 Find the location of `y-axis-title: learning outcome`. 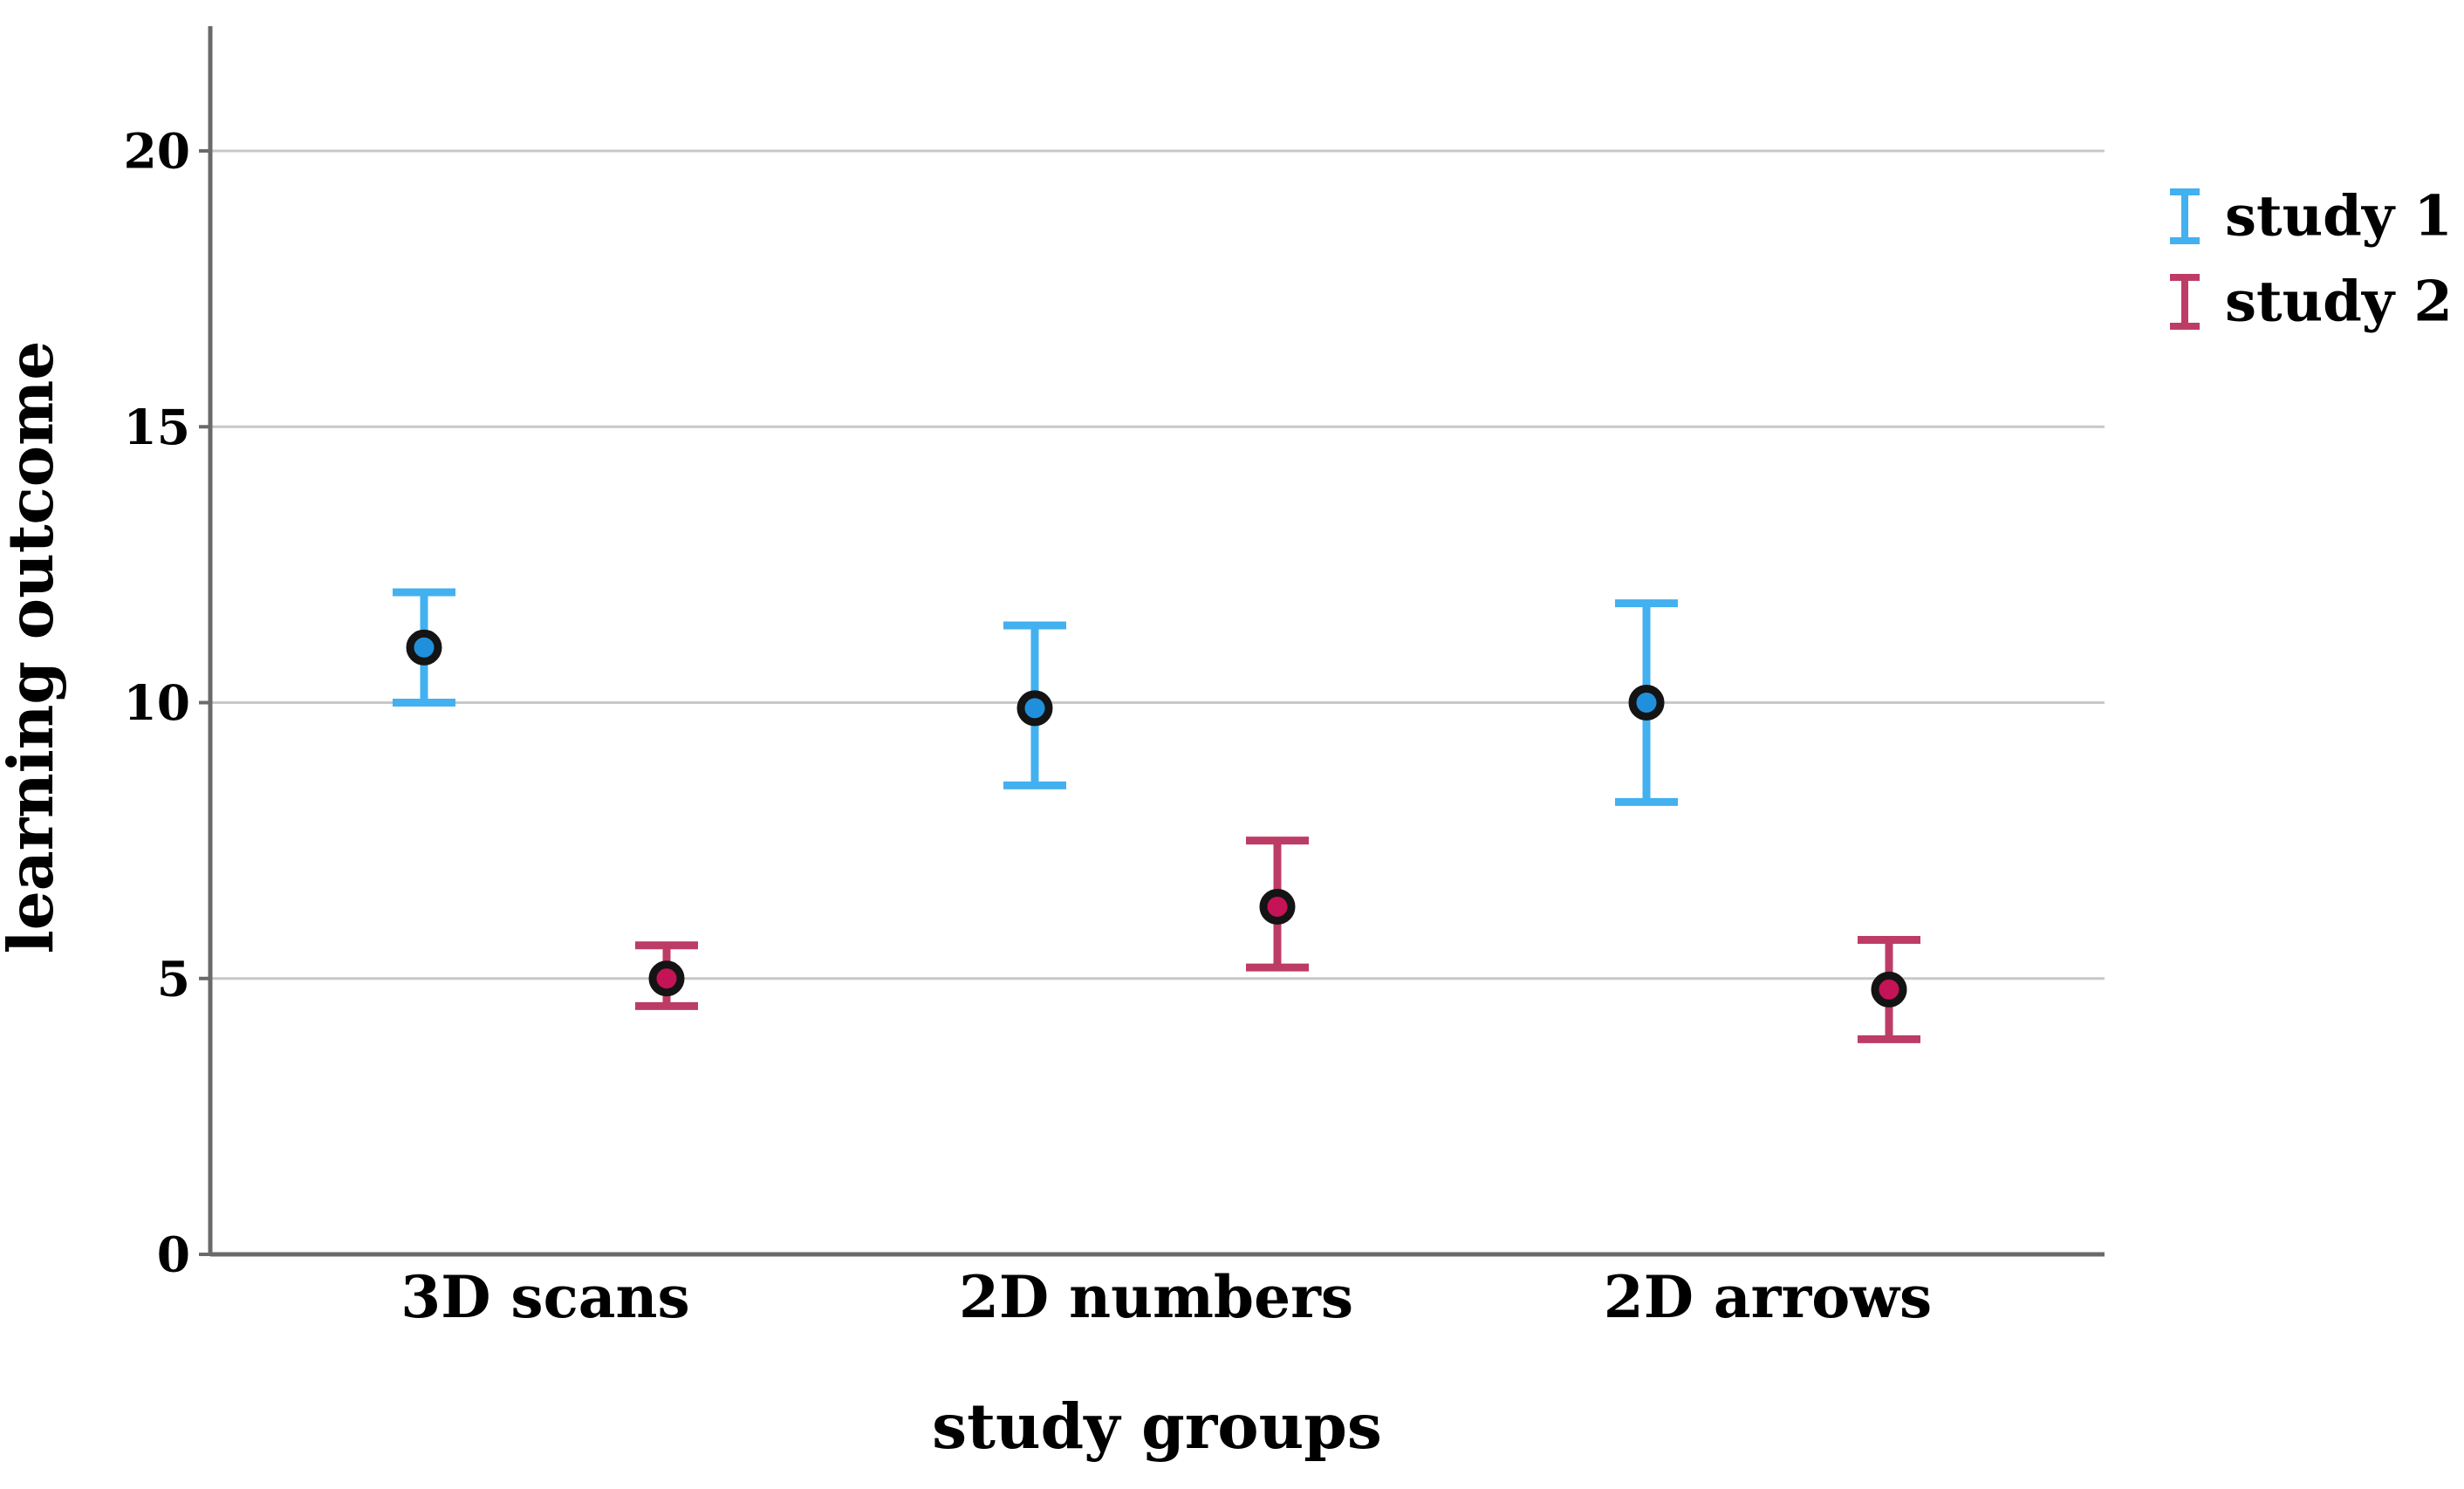

y-axis-title: learning outcome is located at coordinates (33, 648).